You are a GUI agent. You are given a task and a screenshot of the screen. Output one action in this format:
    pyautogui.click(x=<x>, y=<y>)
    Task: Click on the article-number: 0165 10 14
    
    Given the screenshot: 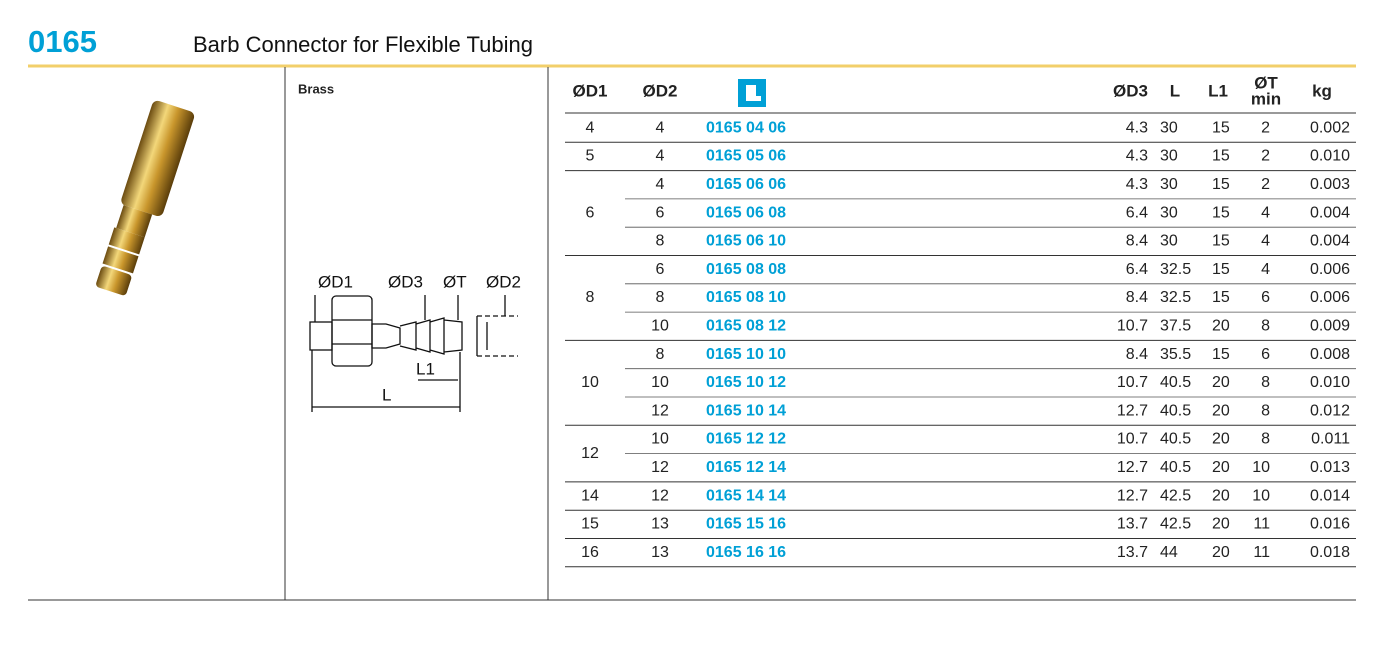 What is the action you would take?
    pyautogui.click(x=746, y=410)
    